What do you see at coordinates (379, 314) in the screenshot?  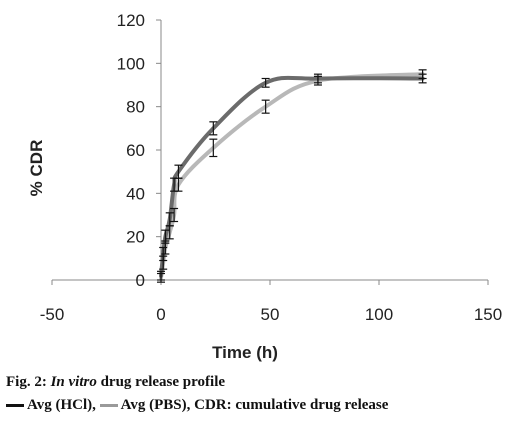 I see `x-tick-label: 100` at bounding box center [379, 314].